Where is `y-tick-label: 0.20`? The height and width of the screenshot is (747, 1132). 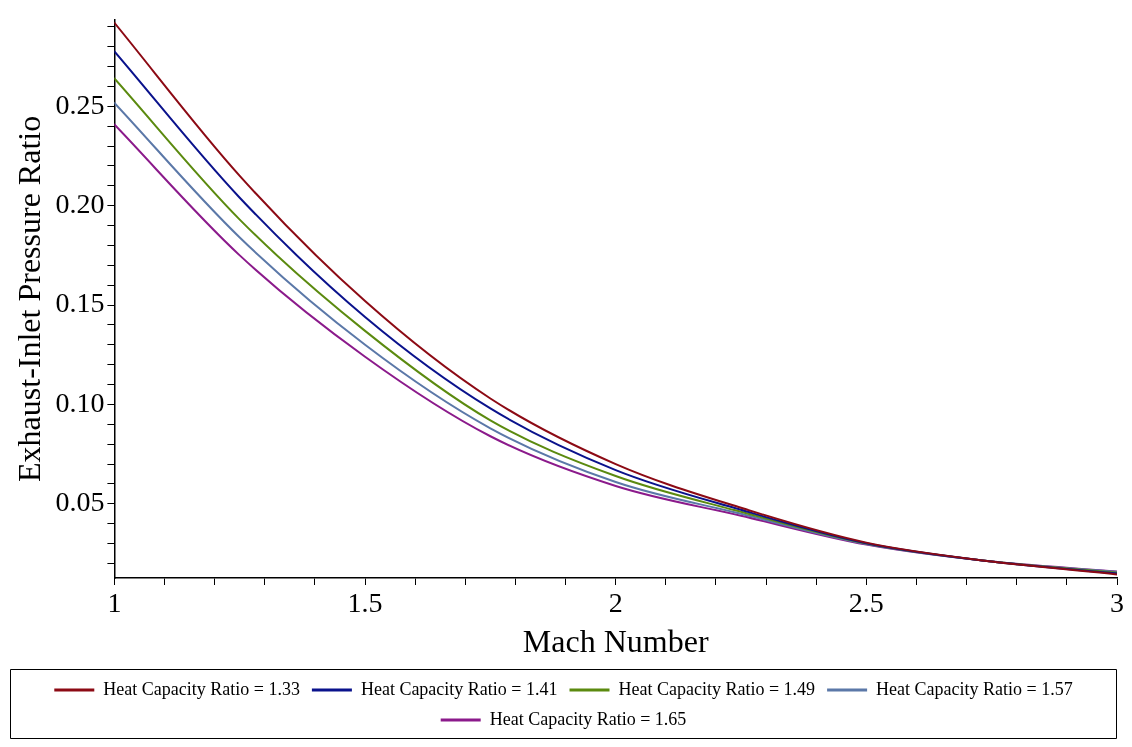 y-tick-label: 0.20 is located at coordinates (80, 204).